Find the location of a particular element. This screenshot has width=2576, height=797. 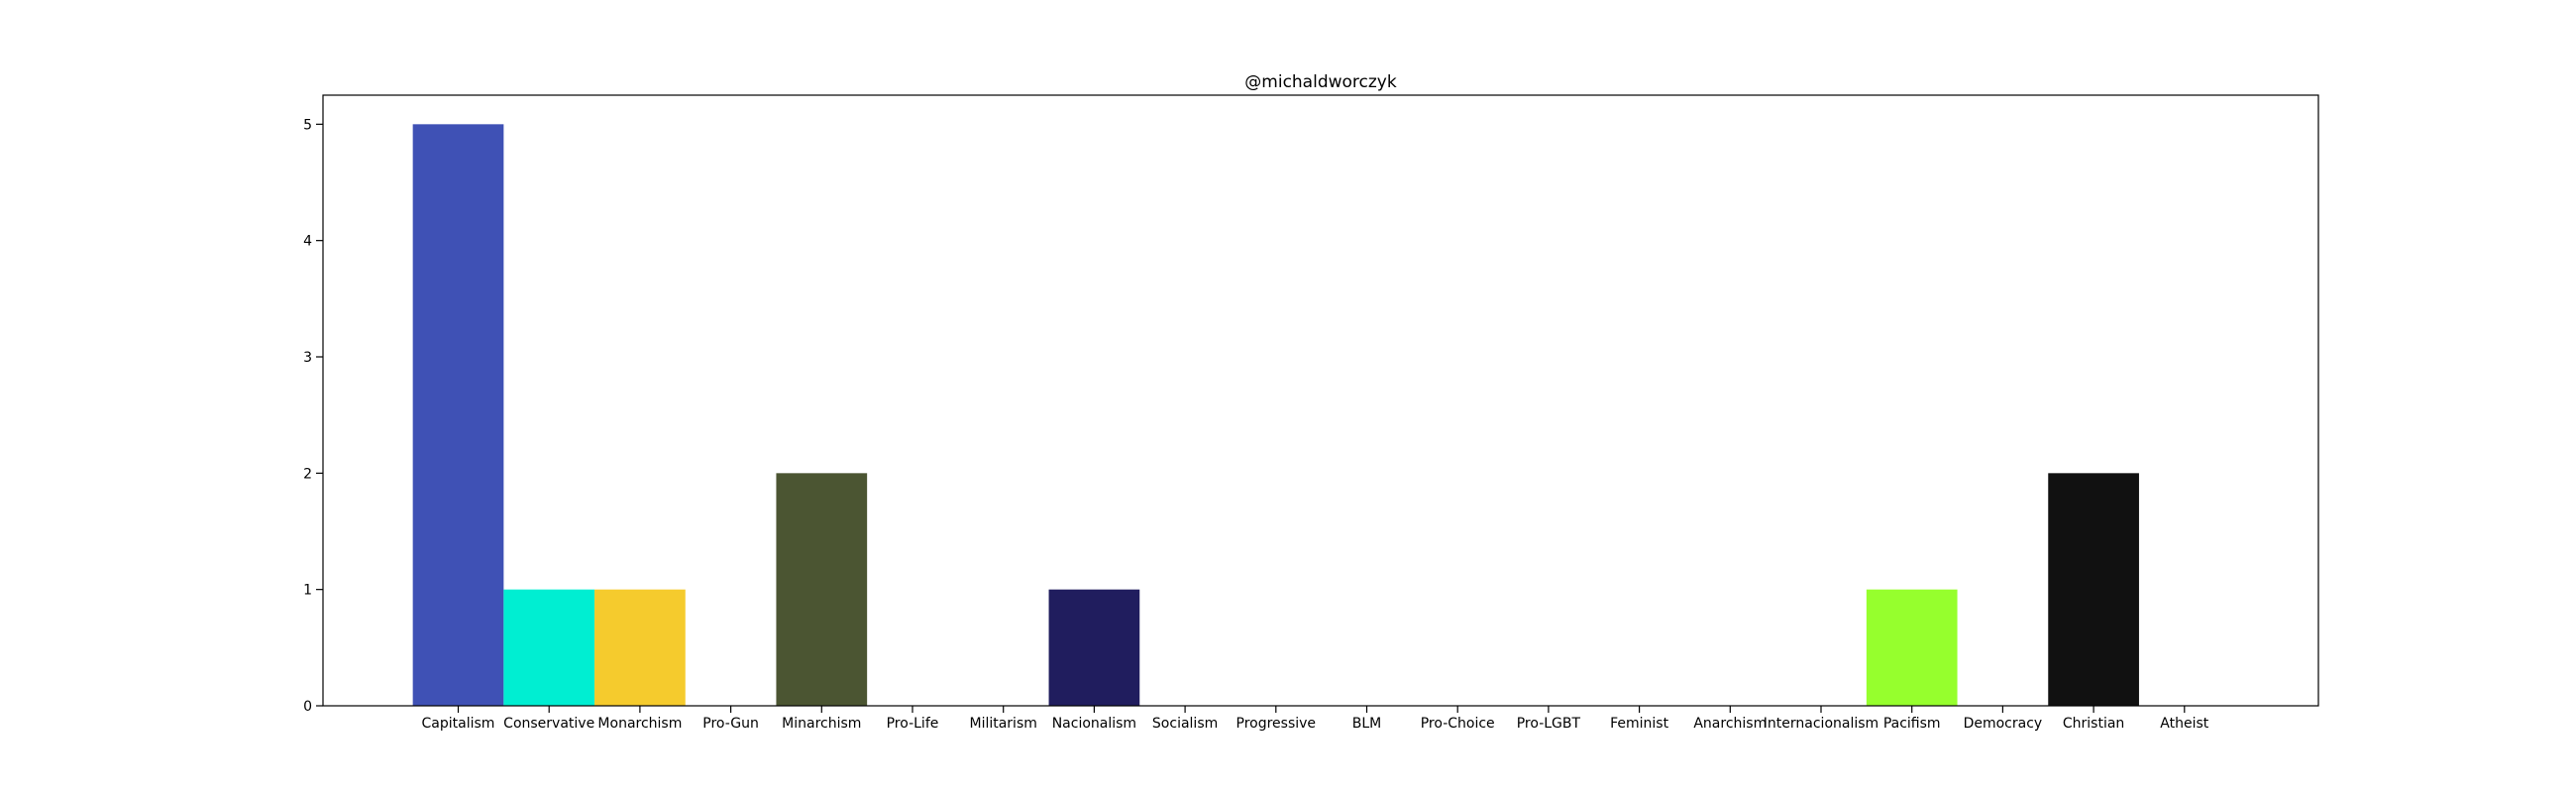

x-tick-label: Pro-Life is located at coordinates (913, 724).